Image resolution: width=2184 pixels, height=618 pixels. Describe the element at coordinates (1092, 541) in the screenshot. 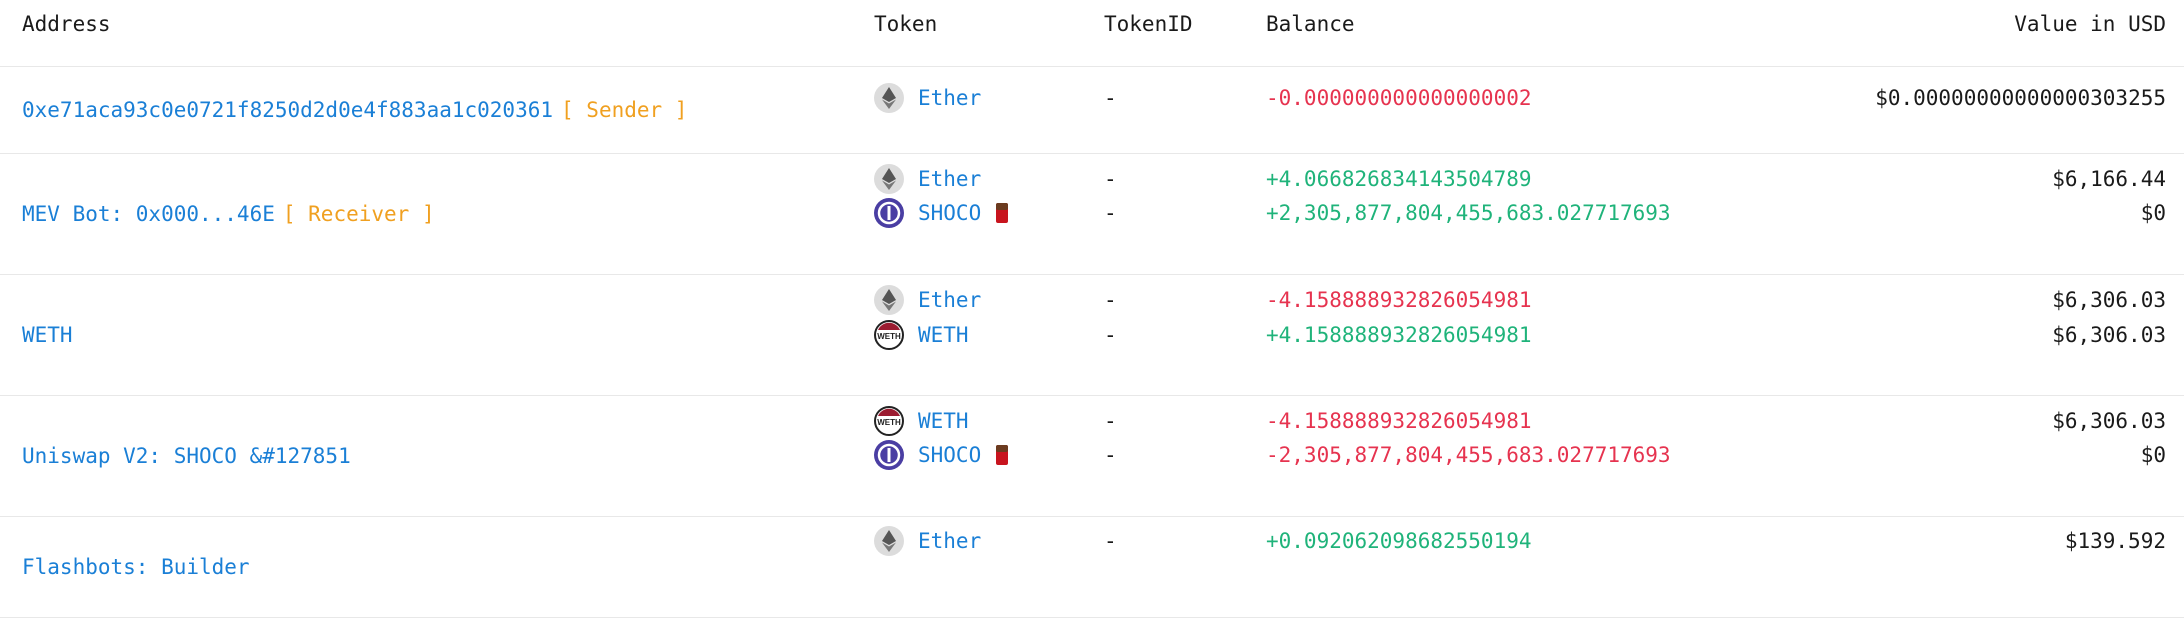

I see `token-line: Ether - +0.092062098682550194 $139.592` at that location.